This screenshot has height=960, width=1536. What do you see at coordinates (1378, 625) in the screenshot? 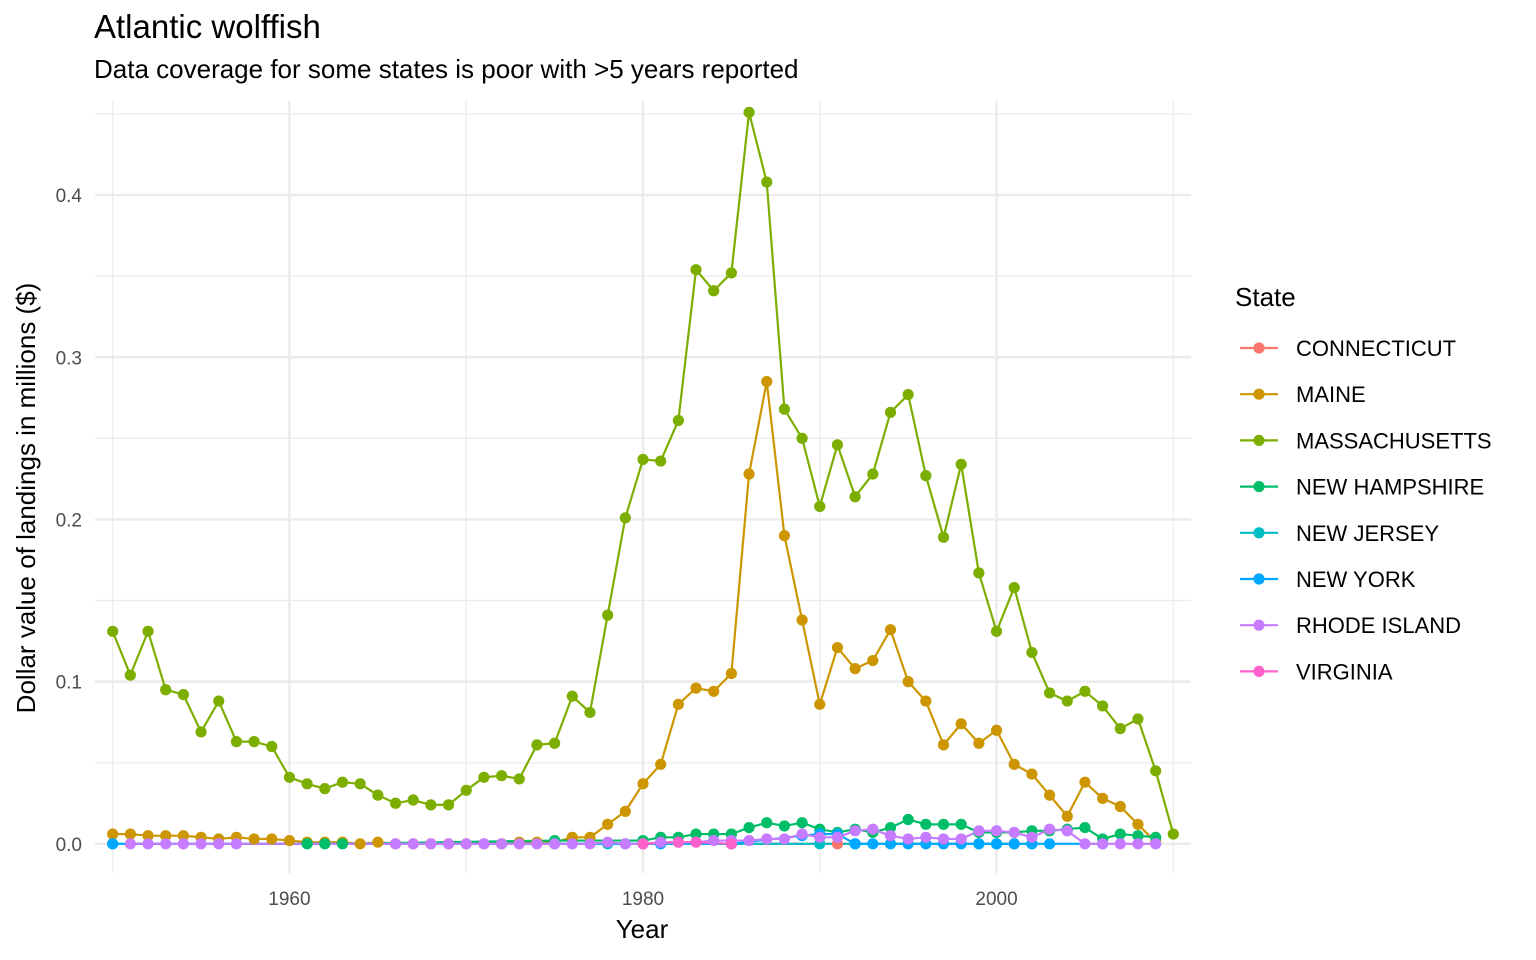
I see `legend-label: RHODE ISLAND` at bounding box center [1378, 625].